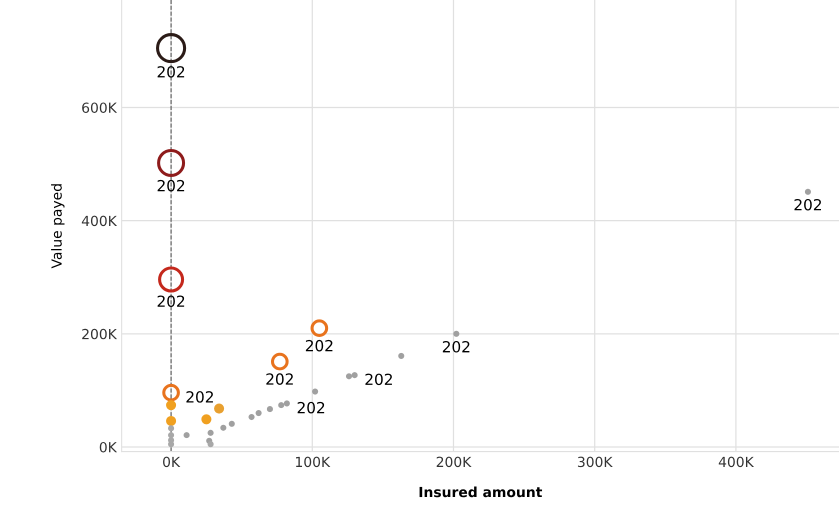 This screenshot has width=839, height=519. I want to click on x-axis-title: Insured amount, so click(481, 492).